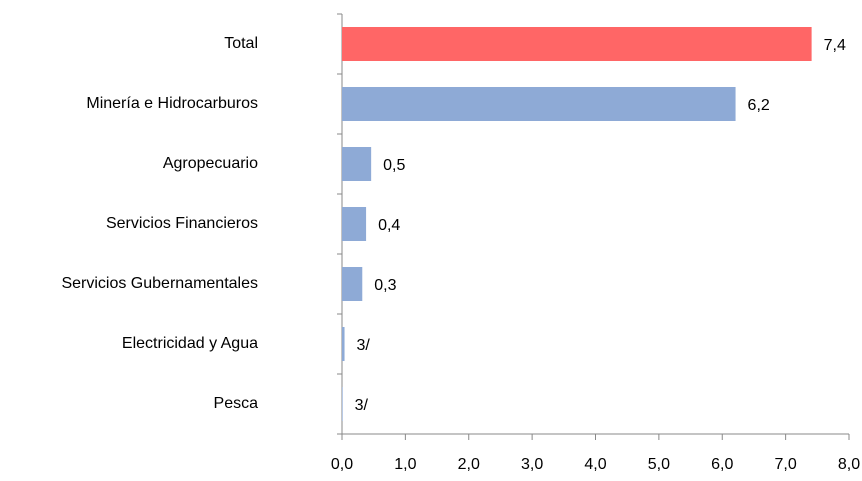 The width and height of the screenshot is (862, 481). Describe the element at coordinates (469, 464) in the screenshot. I see `x-tick-label: 2,0` at that location.